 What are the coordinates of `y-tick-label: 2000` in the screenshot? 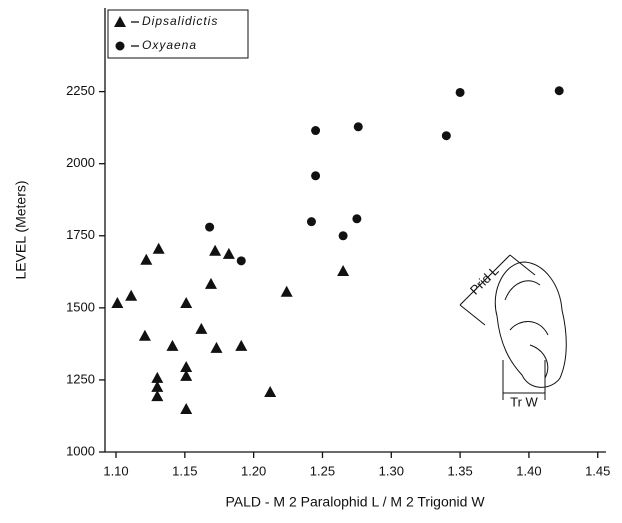 It's located at (80, 162).